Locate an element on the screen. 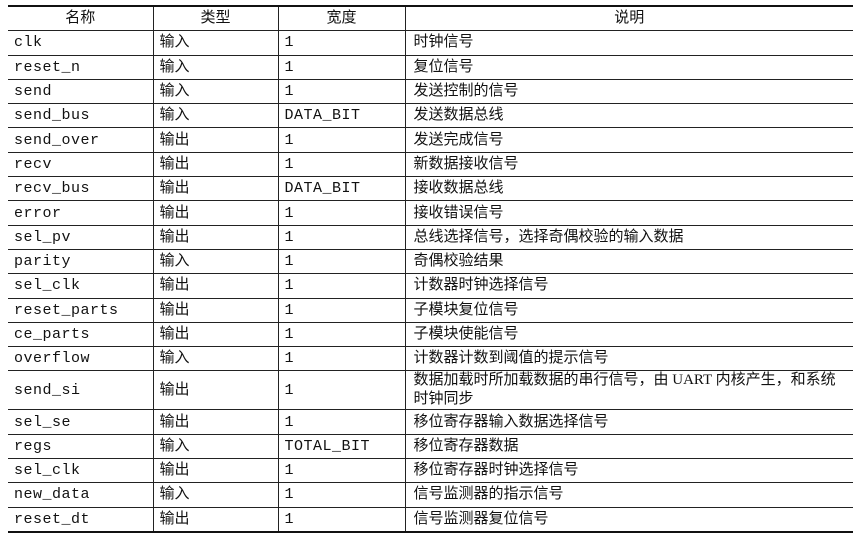 This screenshot has height=545, width=857. signal-width: TOTAL_BIT is located at coordinates (341, 446).